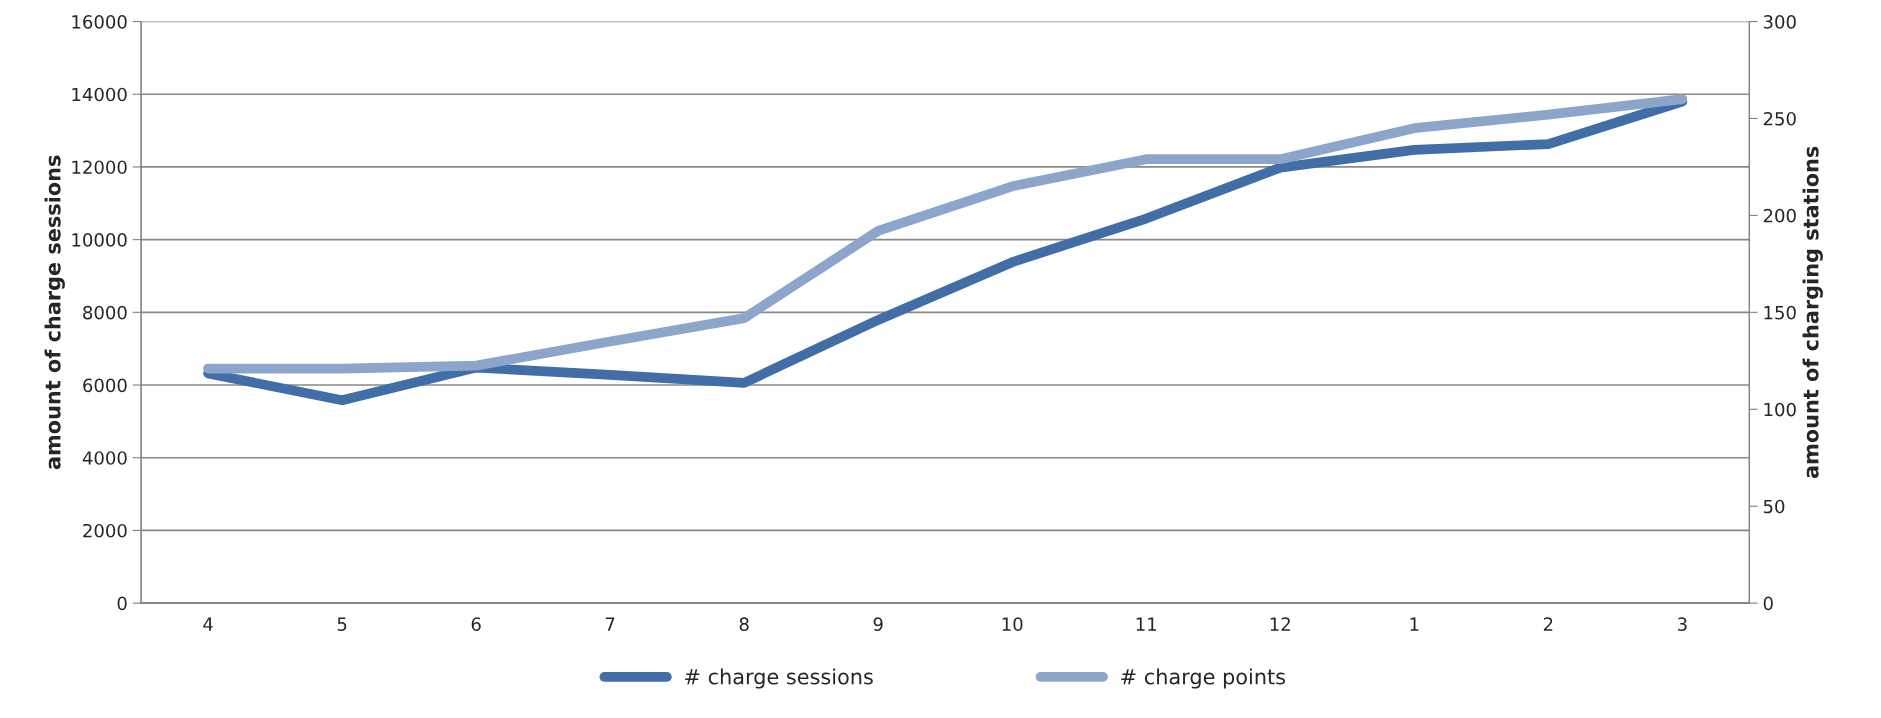 This screenshot has width=1881, height=718. I want to click on x-tick-label: 6, so click(476, 624).